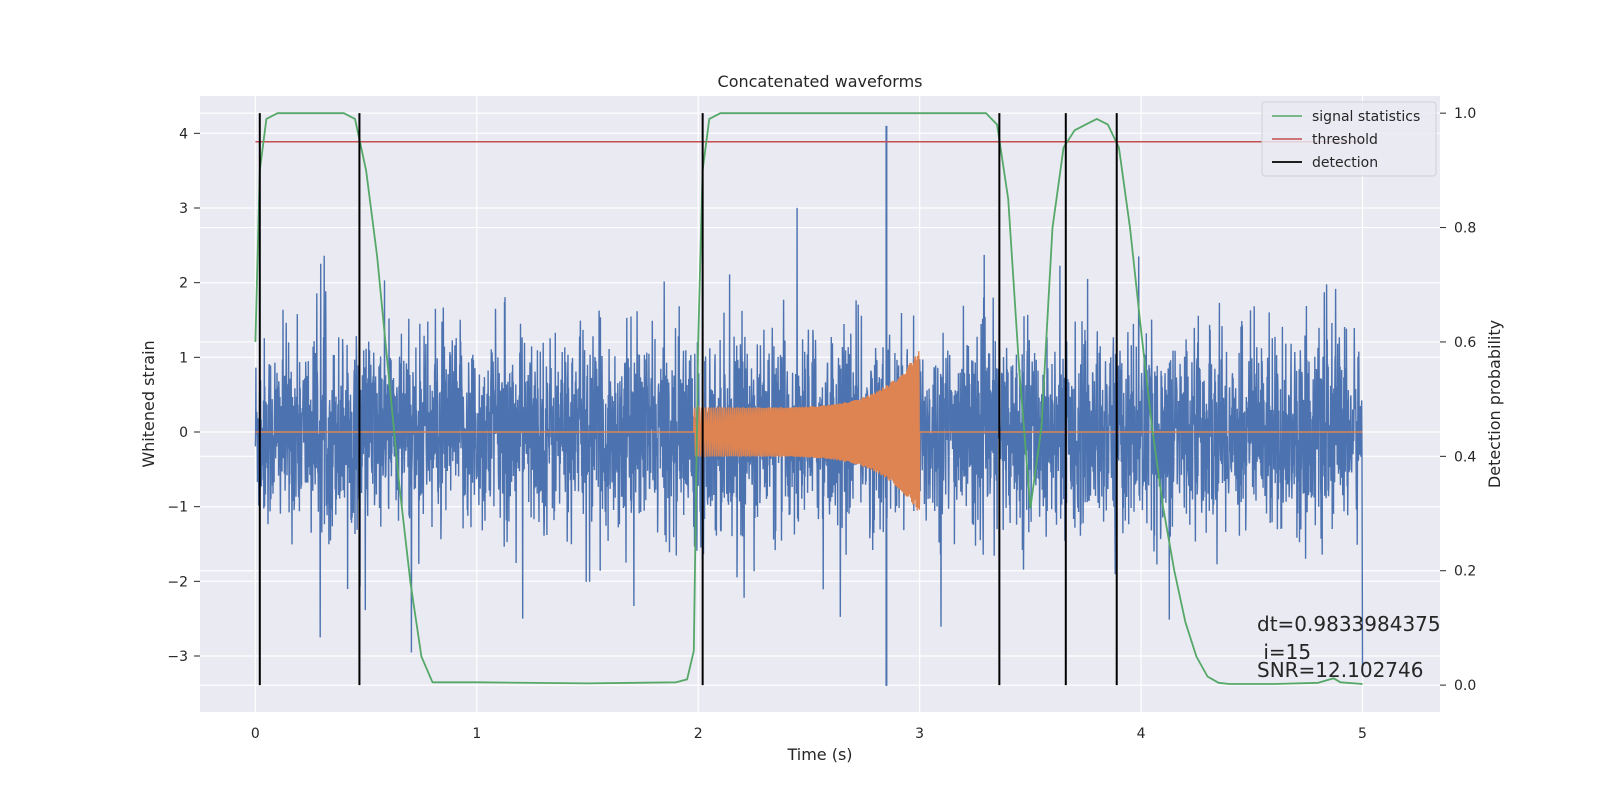 This screenshot has height=800, width=1600. Describe the element at coordinates (476, 734) in the screenshot. I see `x-tick-label: 1` at that location.